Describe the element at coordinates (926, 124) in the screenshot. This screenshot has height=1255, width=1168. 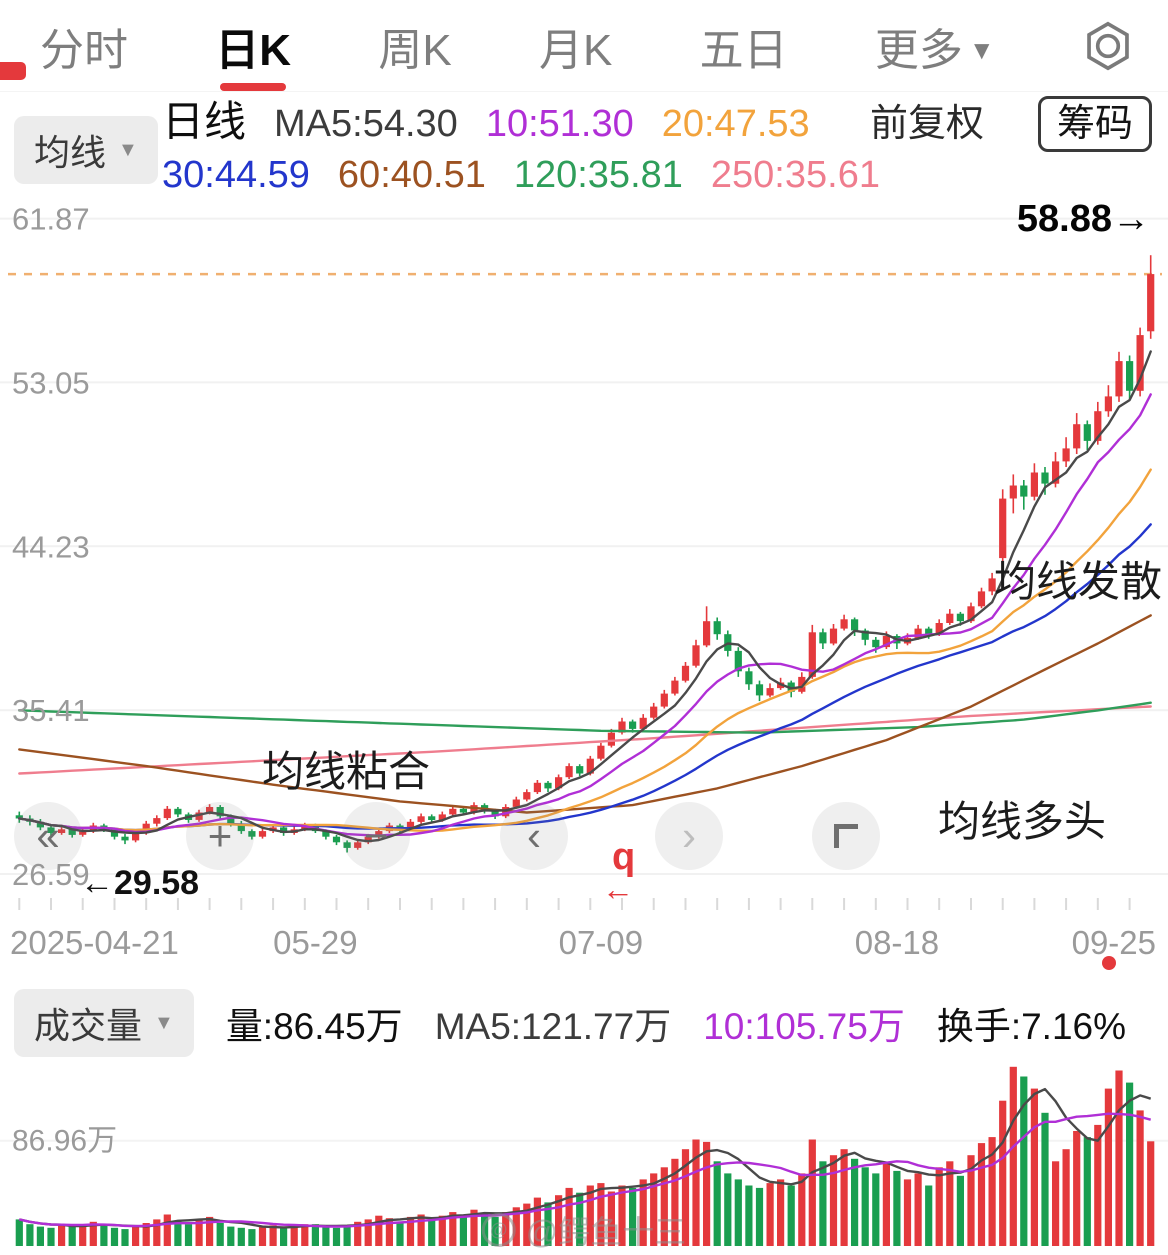
I see `adjust-mode-toggle: 前复权` at that location.